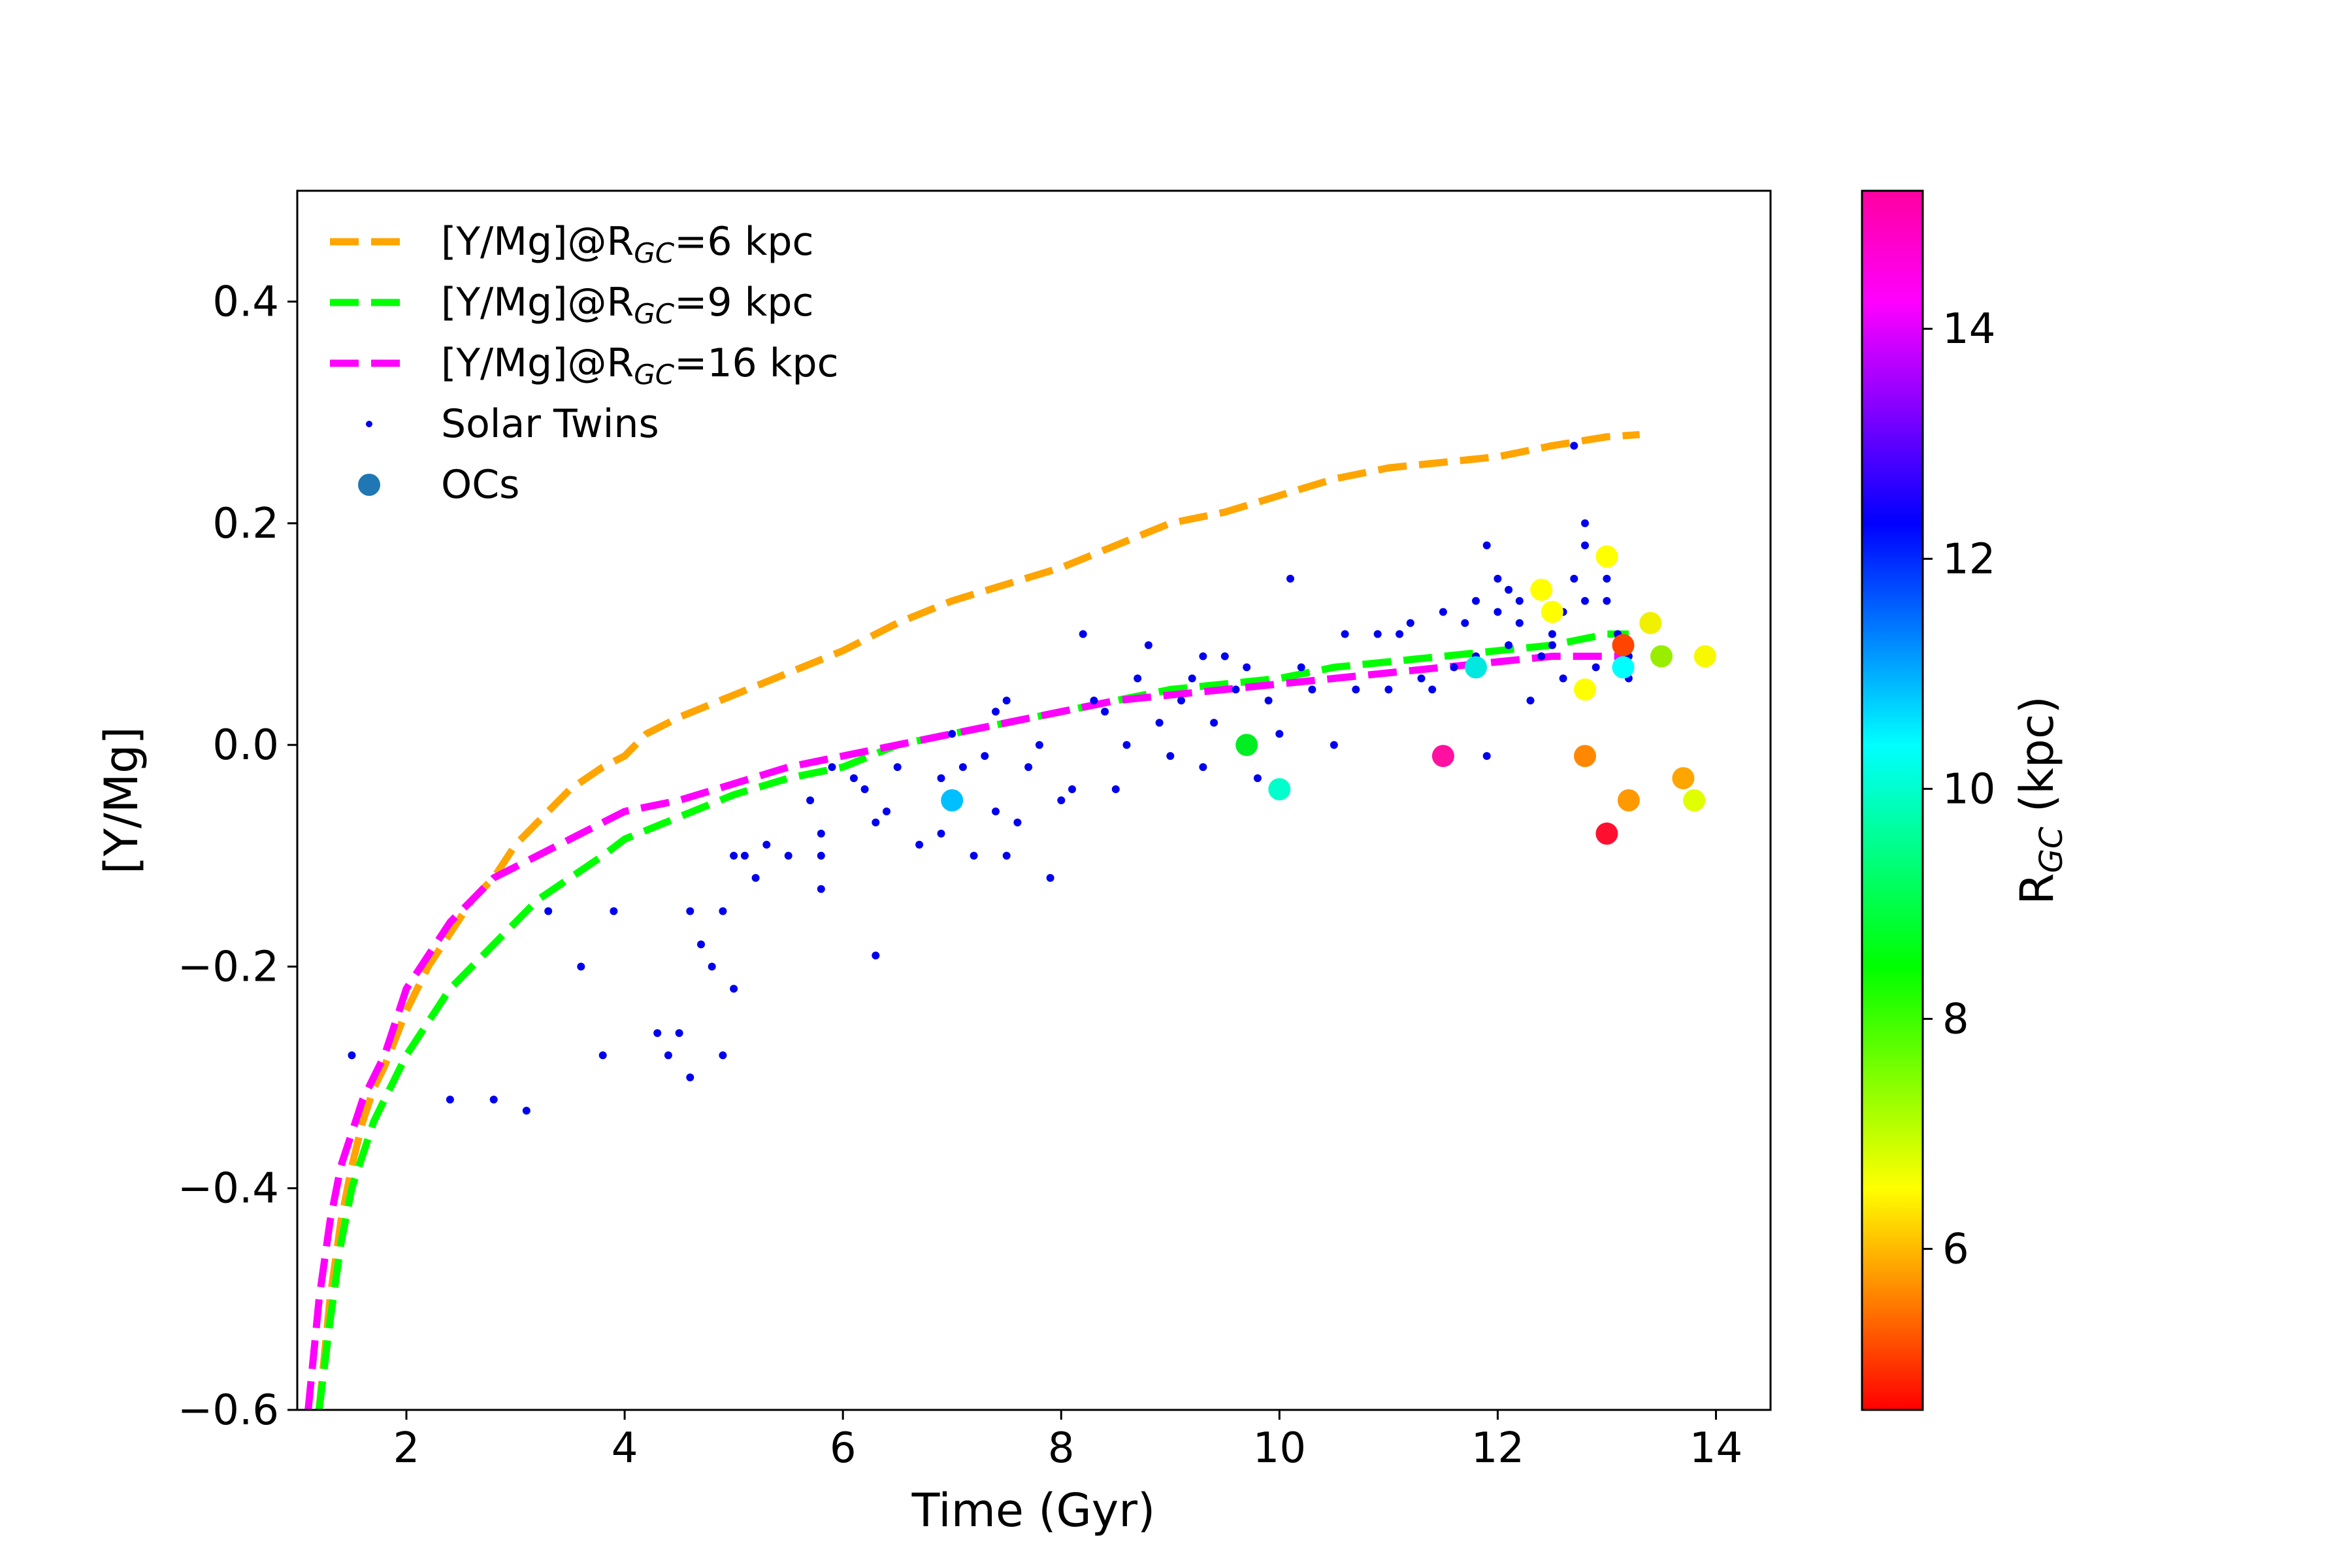 This screenshot has height=1568, width=2352. I want to click on y-axis-label: [Y/Mg], so click(121, 800).